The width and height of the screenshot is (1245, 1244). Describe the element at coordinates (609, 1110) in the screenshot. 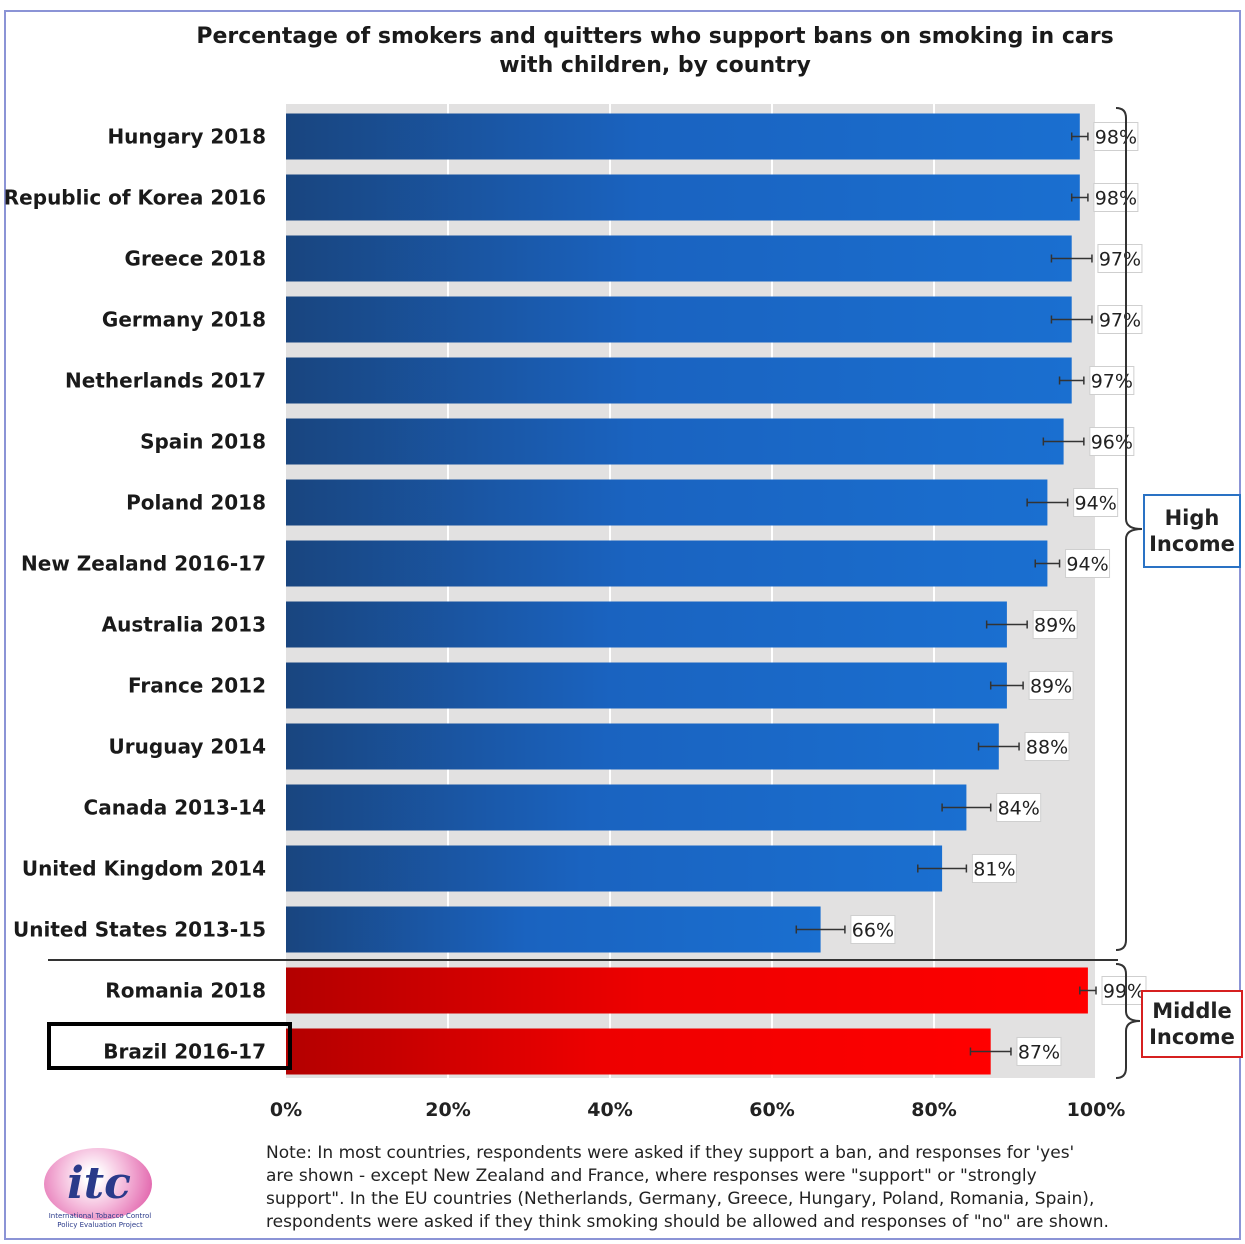

I see `x-tick-label: 40%` at that location.